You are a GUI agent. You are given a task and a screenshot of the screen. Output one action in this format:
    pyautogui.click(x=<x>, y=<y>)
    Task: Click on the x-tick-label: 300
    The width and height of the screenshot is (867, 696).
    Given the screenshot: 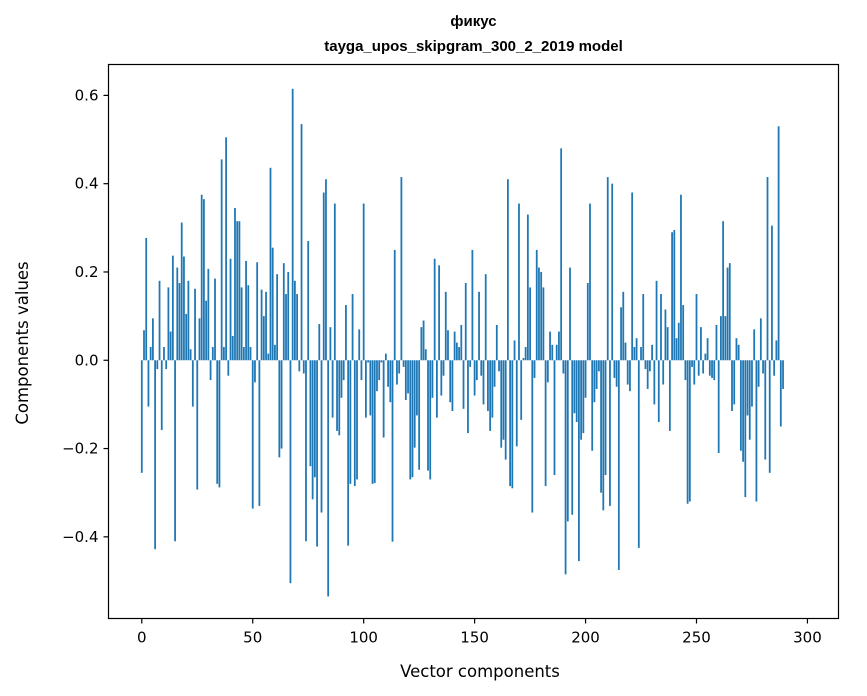 What is the action you would take?
    pyautogui.click(x=807, y=638)
    